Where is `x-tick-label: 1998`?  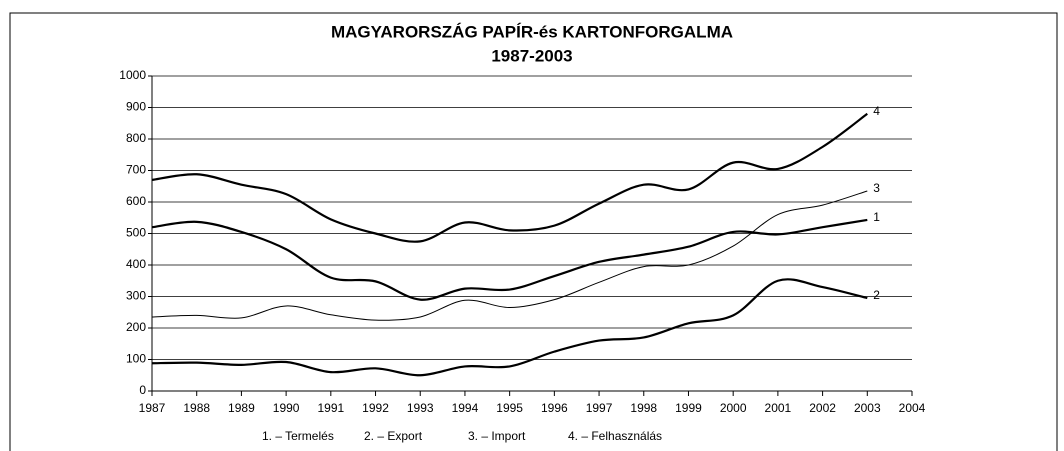
x-tick-label: 1998 is located at coordinates (643, 408).